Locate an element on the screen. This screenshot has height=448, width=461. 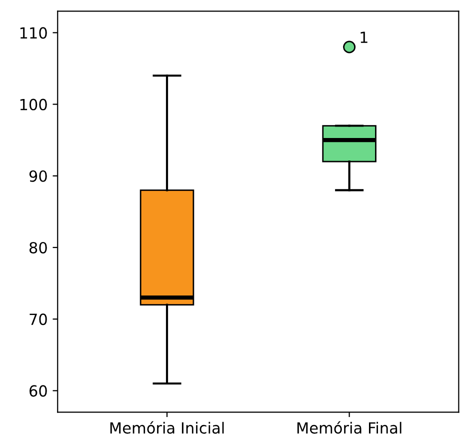
x-tick-label: Memória Final is located at coordinates (349, 427).